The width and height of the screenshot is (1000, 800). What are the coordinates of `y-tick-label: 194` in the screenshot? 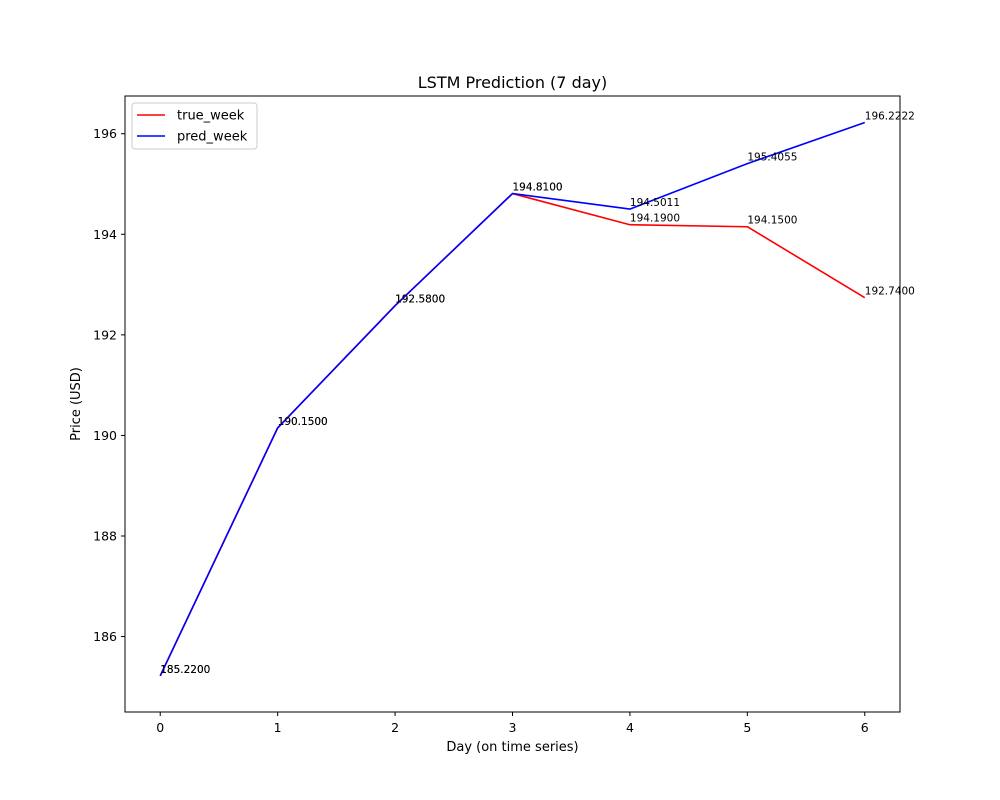 It's located at (105, 234).